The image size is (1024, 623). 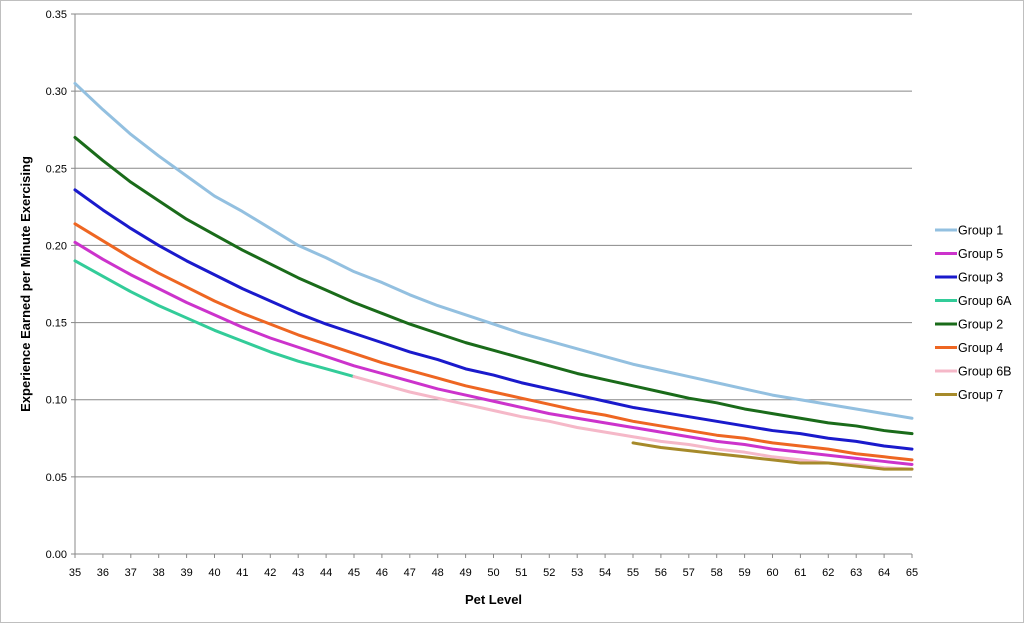 What do you see at coordinates (980, 395) in the screenshot?
I see `legend-label-group-7: Group 7` at bounding box center [980, 395].